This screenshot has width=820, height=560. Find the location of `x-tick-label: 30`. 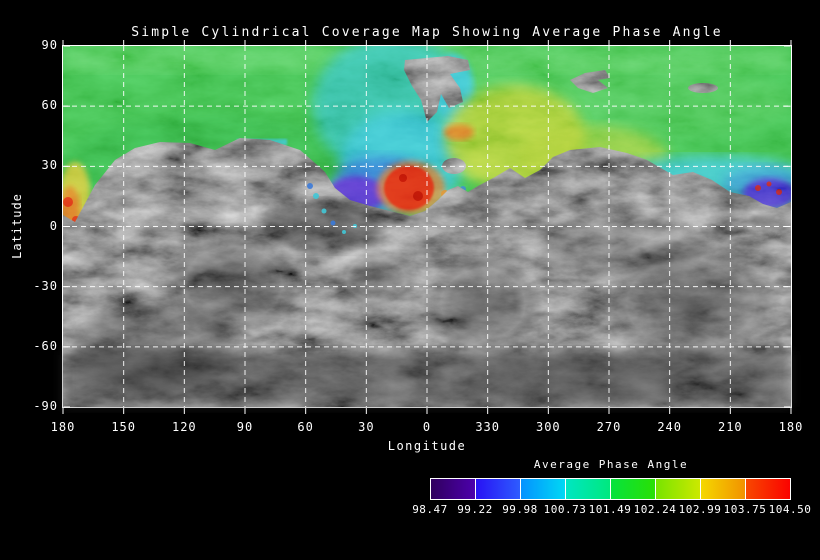

x-tick-label: 30 is located at coordinates (366, 427).